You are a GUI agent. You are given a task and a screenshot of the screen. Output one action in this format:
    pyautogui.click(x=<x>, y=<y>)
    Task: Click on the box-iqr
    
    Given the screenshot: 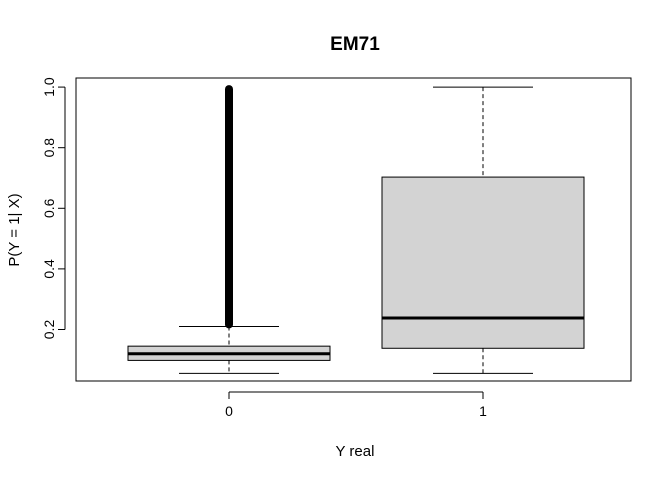 What is the action you would take?
    pyautogui.click(x=483, y=262)
    